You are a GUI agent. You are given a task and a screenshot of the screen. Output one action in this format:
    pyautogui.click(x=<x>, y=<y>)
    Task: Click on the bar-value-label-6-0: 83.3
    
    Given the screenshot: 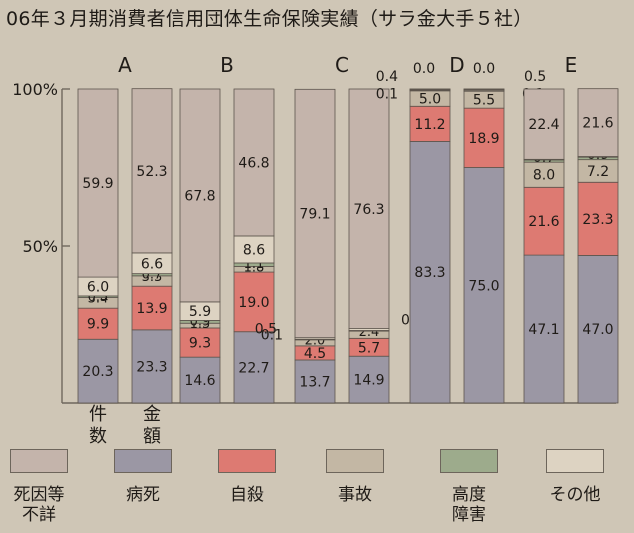 What is the action you would take?
    pyautogui.click(x=429, y=273)
    